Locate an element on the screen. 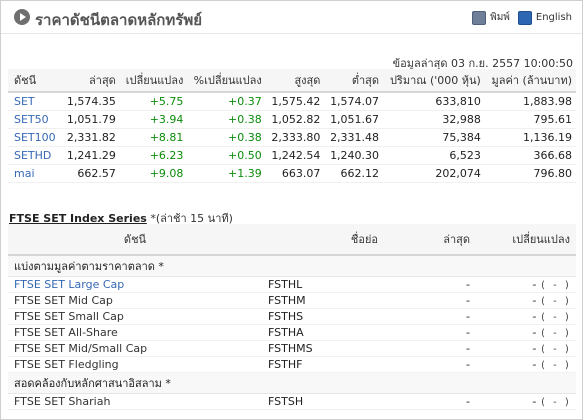 This screenshot has height=420, width=583. index-change: +8.81 is located at coordinates (153, 137).